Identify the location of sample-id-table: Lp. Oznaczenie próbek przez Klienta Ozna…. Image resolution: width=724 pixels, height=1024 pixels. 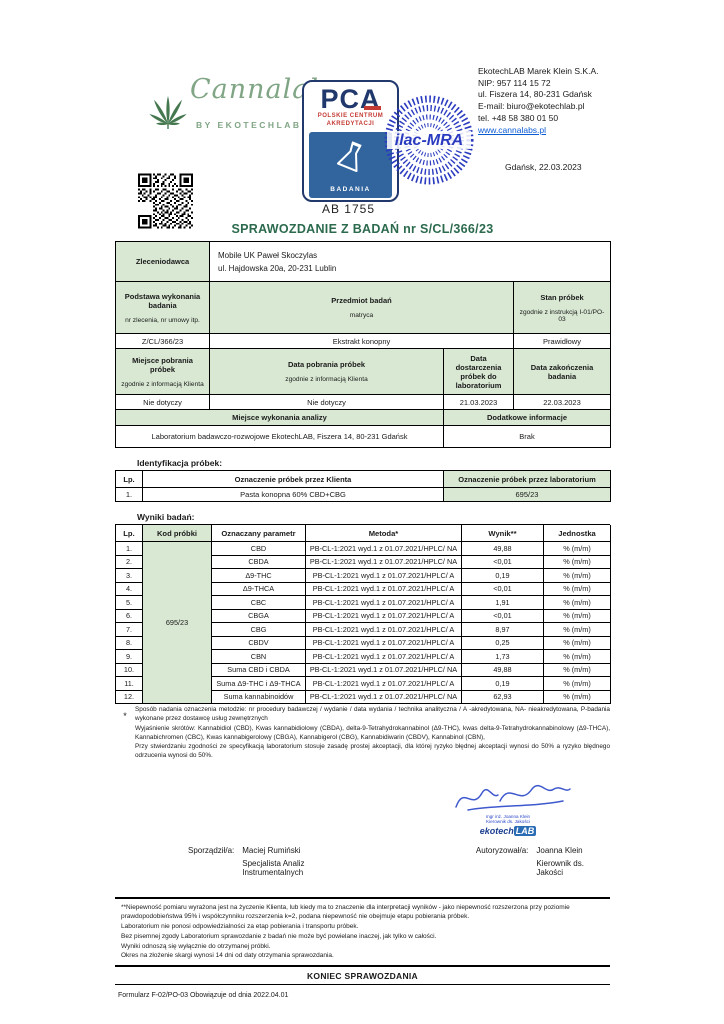
(363, 486).